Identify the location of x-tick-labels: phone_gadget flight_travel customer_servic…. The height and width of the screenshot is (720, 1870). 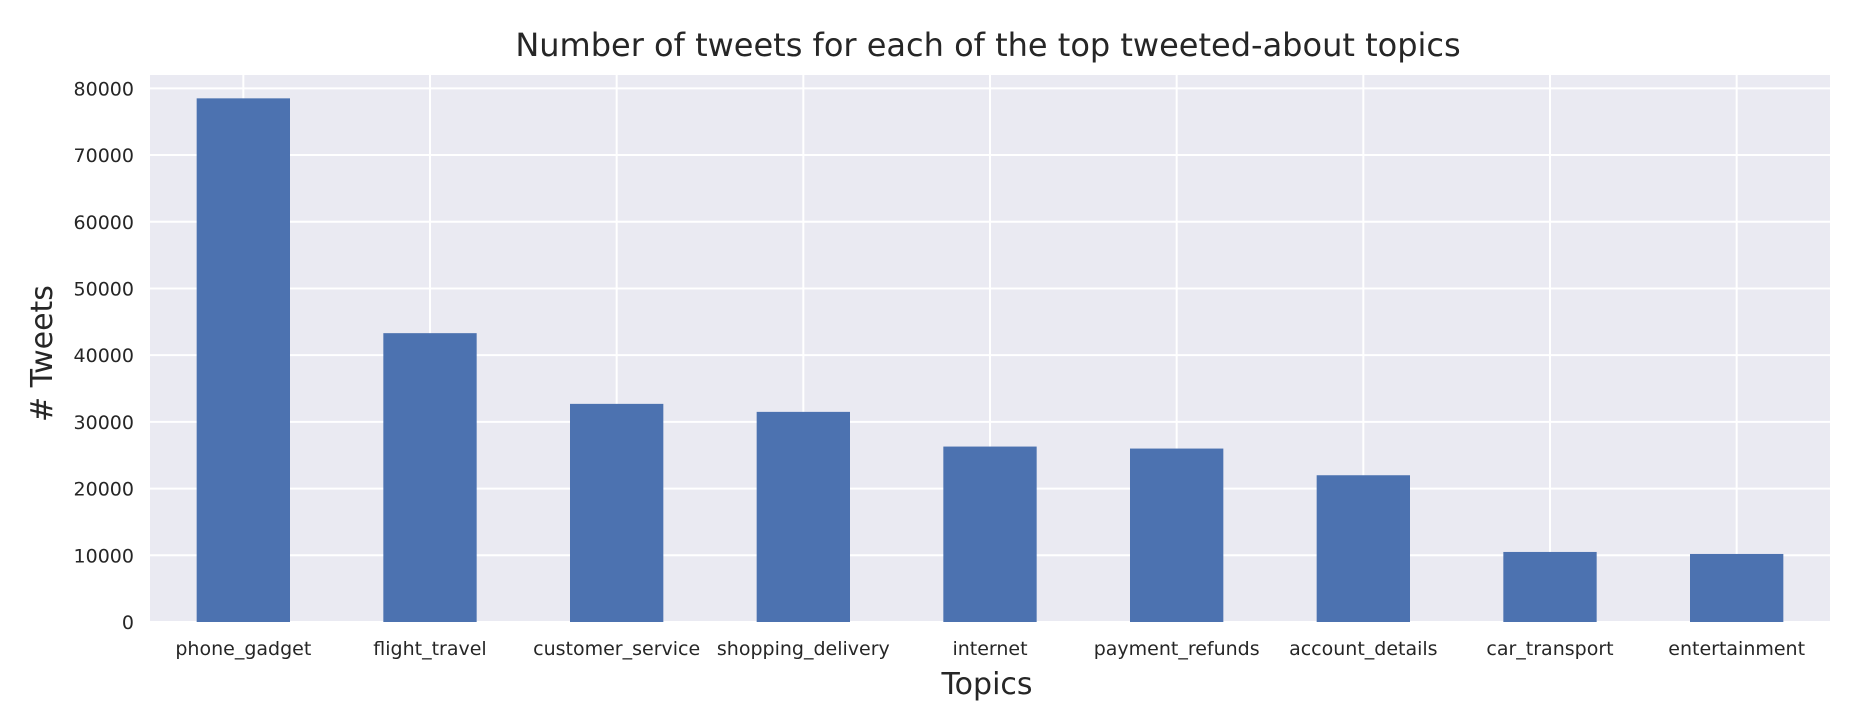
(990, 649).